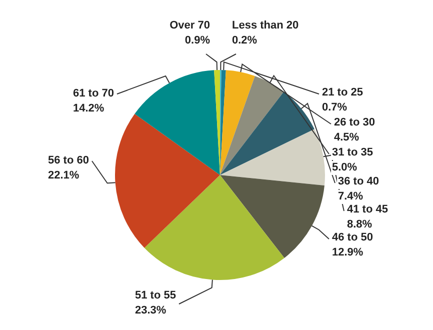 This screenshot has width=433, height=330. What do you see at coordinates (245, 40) in the screenshot?
I see `data-label: 0.2%` at bounding box center [245, 40].